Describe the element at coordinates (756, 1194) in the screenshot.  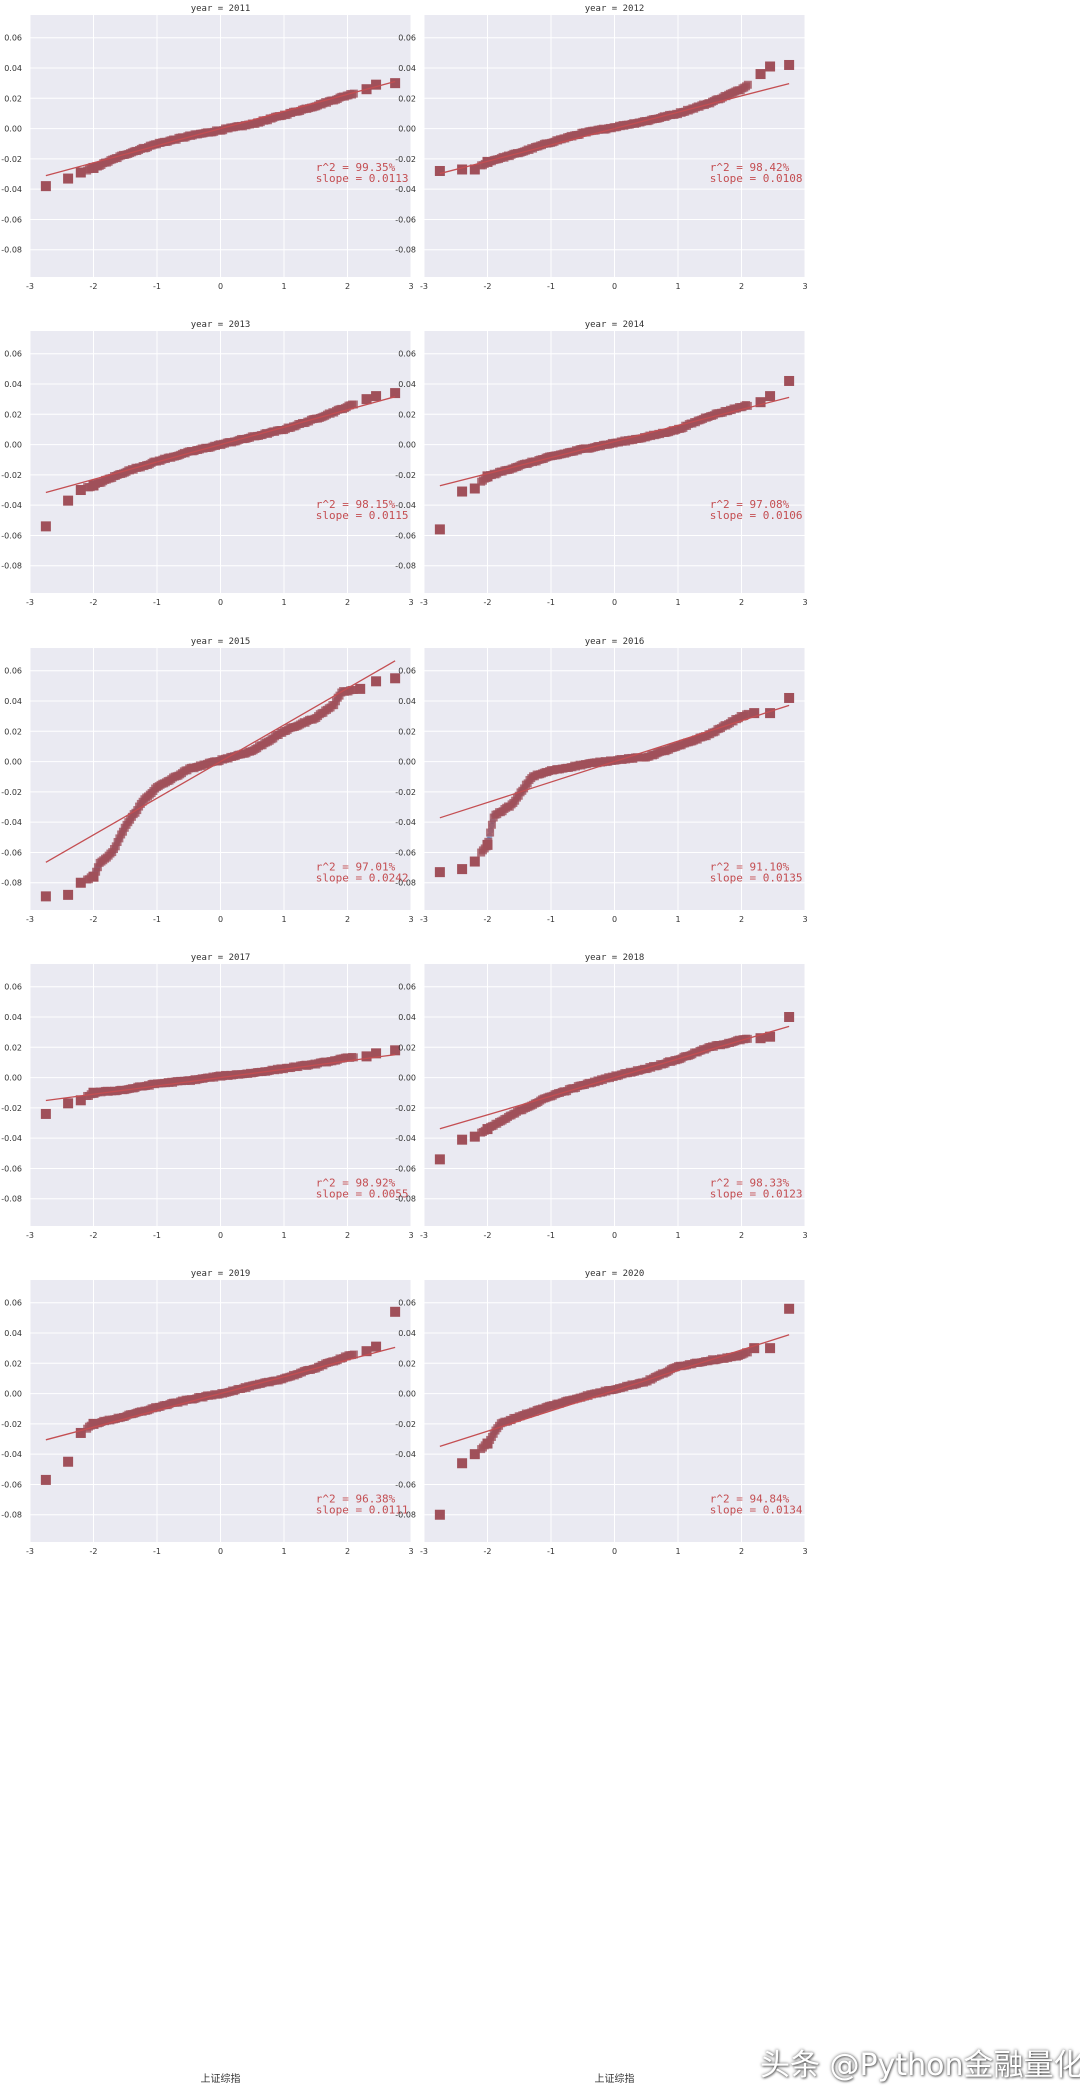
I see `slope-annotation: slope = 0.0123` at that location.